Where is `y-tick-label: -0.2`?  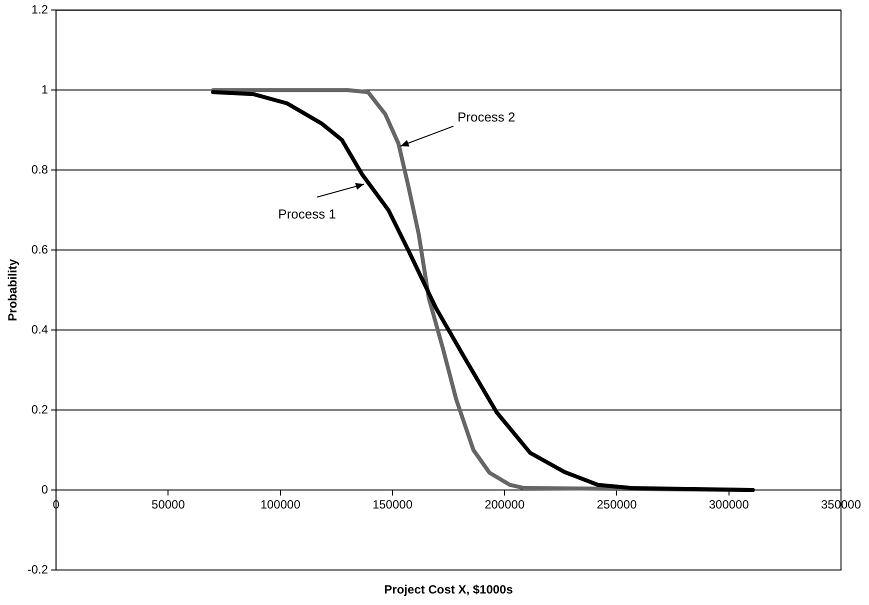 y-tick-label: -0.2 is located at coordinates (37, 569).